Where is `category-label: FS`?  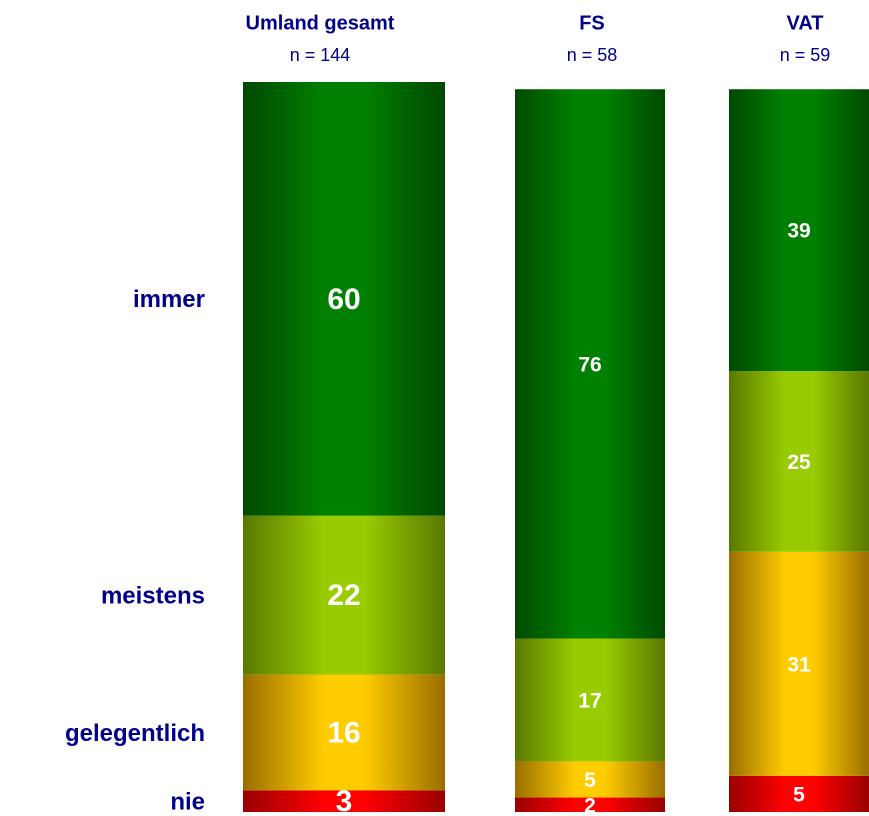
category-label: FS is located at coordinates (592, 23).